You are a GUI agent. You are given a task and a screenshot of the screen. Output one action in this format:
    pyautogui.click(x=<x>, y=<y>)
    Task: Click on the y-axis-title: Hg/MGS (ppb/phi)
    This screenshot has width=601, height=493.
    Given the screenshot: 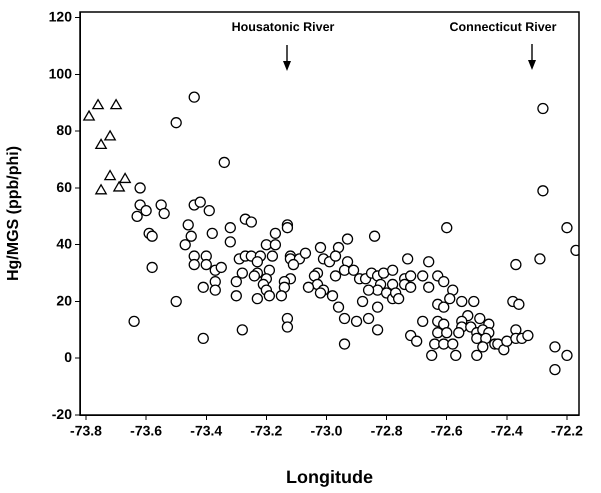 What is the action you would take?
    pyautogui.click(x=13, y=214)
    